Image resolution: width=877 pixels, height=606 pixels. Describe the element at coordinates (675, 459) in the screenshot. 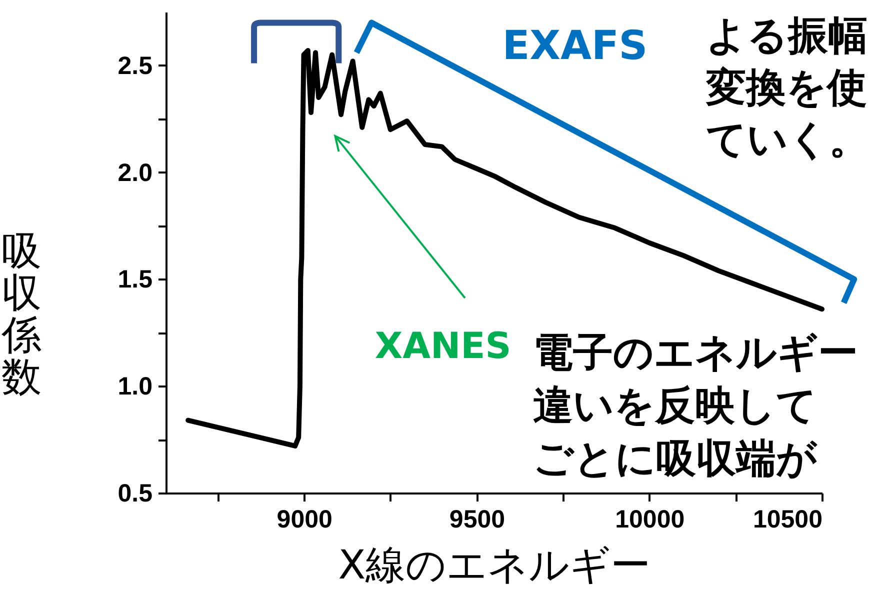

I see `annotation: ごとに吸収端が` at that location.